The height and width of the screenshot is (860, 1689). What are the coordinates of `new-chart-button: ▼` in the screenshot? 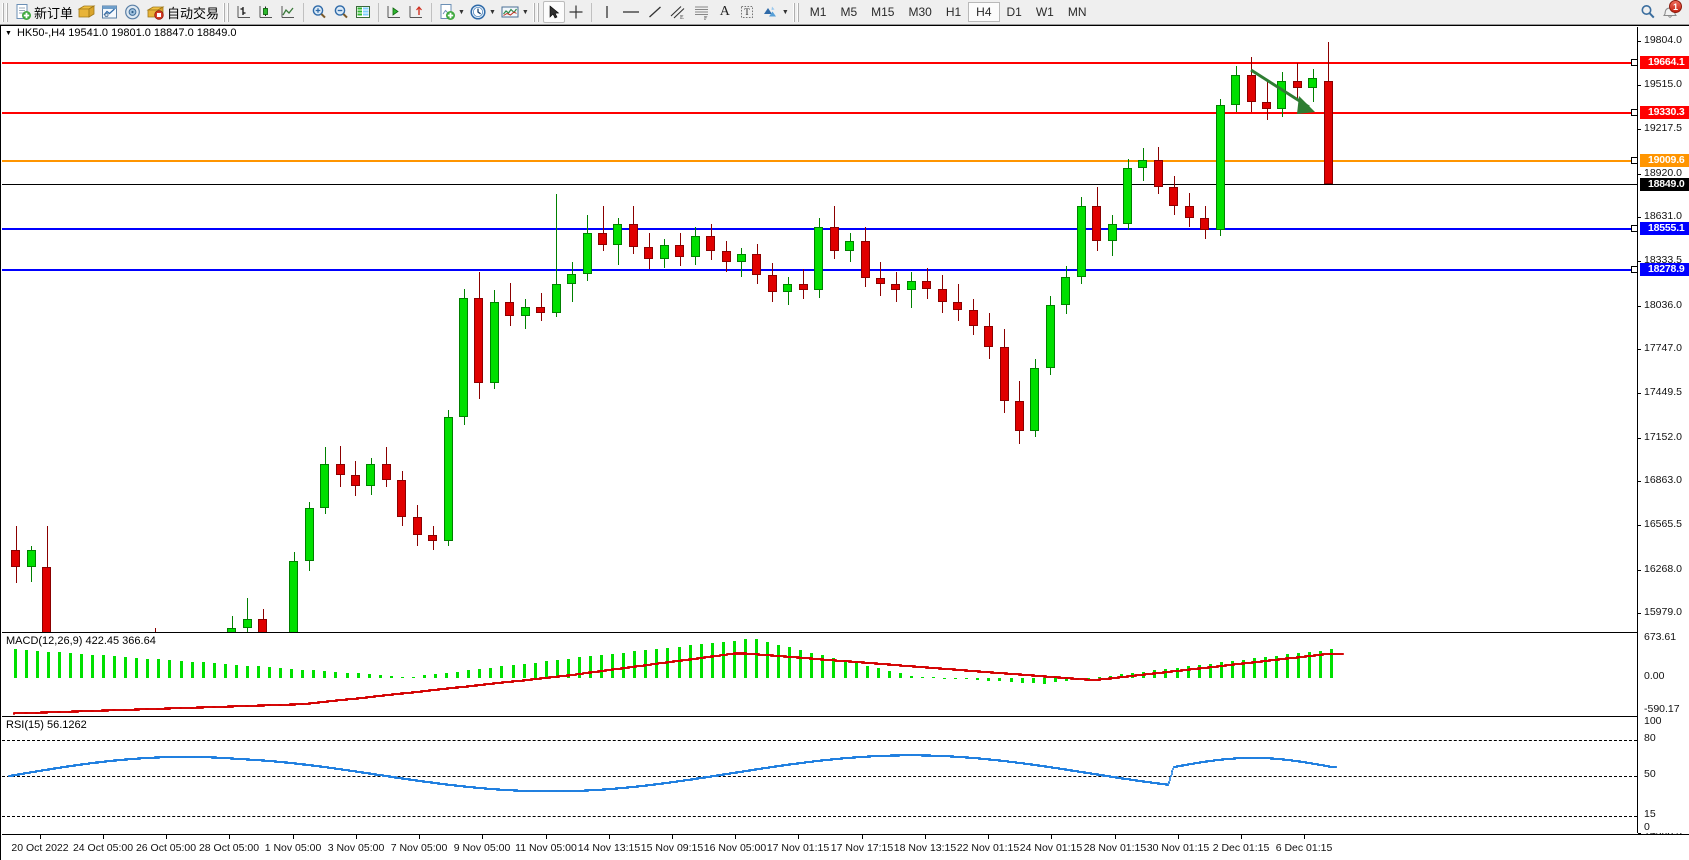 It's located at (451, 12).